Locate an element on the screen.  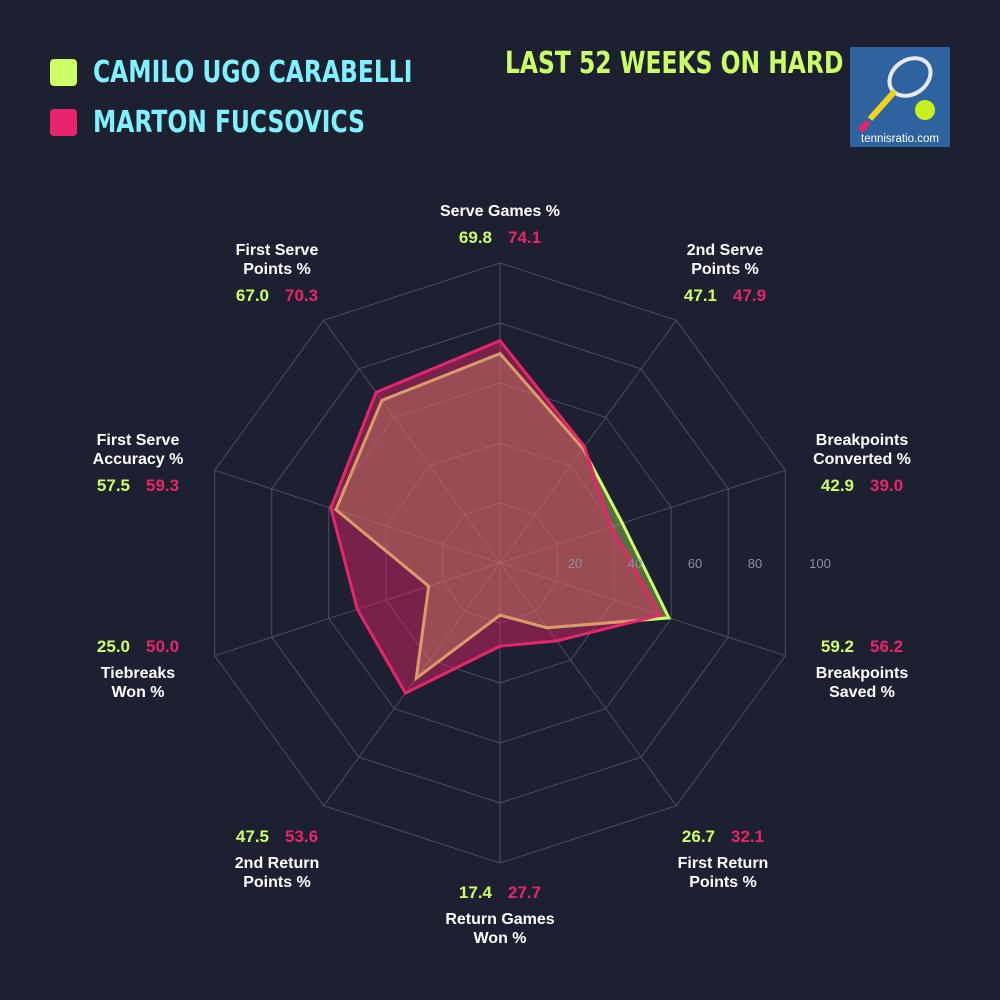
tick-label: 80 is located at coordinates (755, 563).